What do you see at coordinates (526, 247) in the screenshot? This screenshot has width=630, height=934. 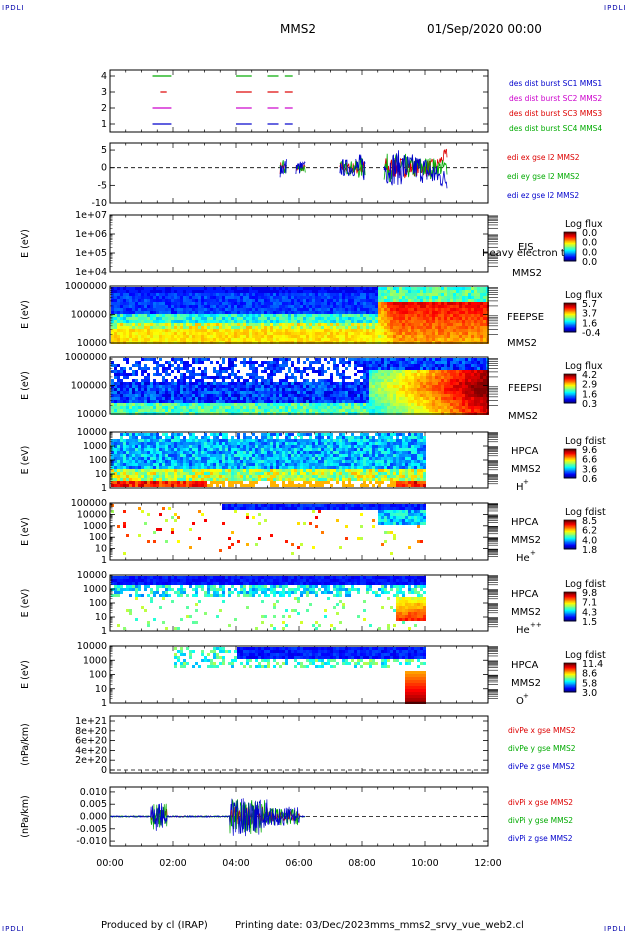 I see `instrument-label: EIS` at bounding box center [526, 247].